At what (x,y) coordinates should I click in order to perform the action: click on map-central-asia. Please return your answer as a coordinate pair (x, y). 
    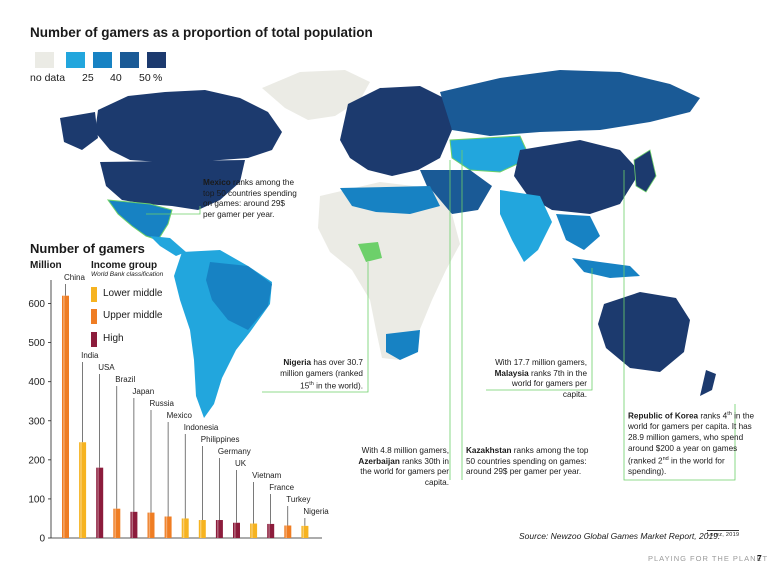
    Looking at the image, I should click on (490, 154).